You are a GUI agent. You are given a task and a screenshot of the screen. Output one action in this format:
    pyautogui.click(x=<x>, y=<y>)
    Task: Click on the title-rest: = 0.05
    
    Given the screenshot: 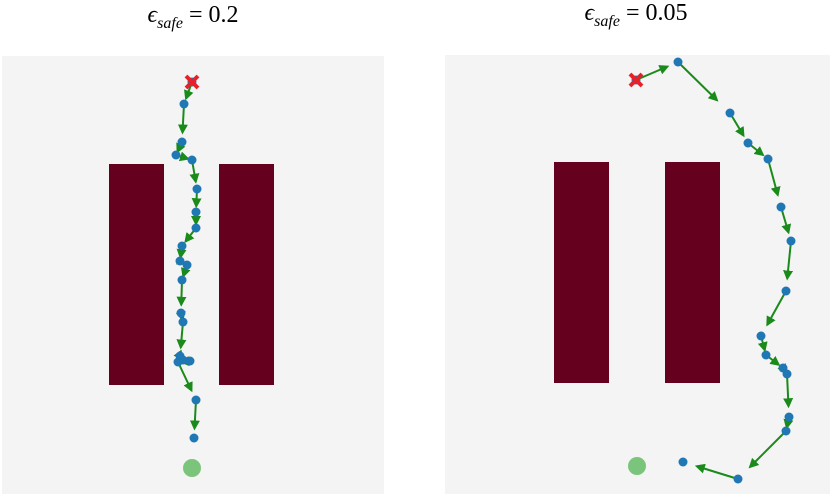 What is the action you would take?
    pyautogui.click(x=654, y=13)
    